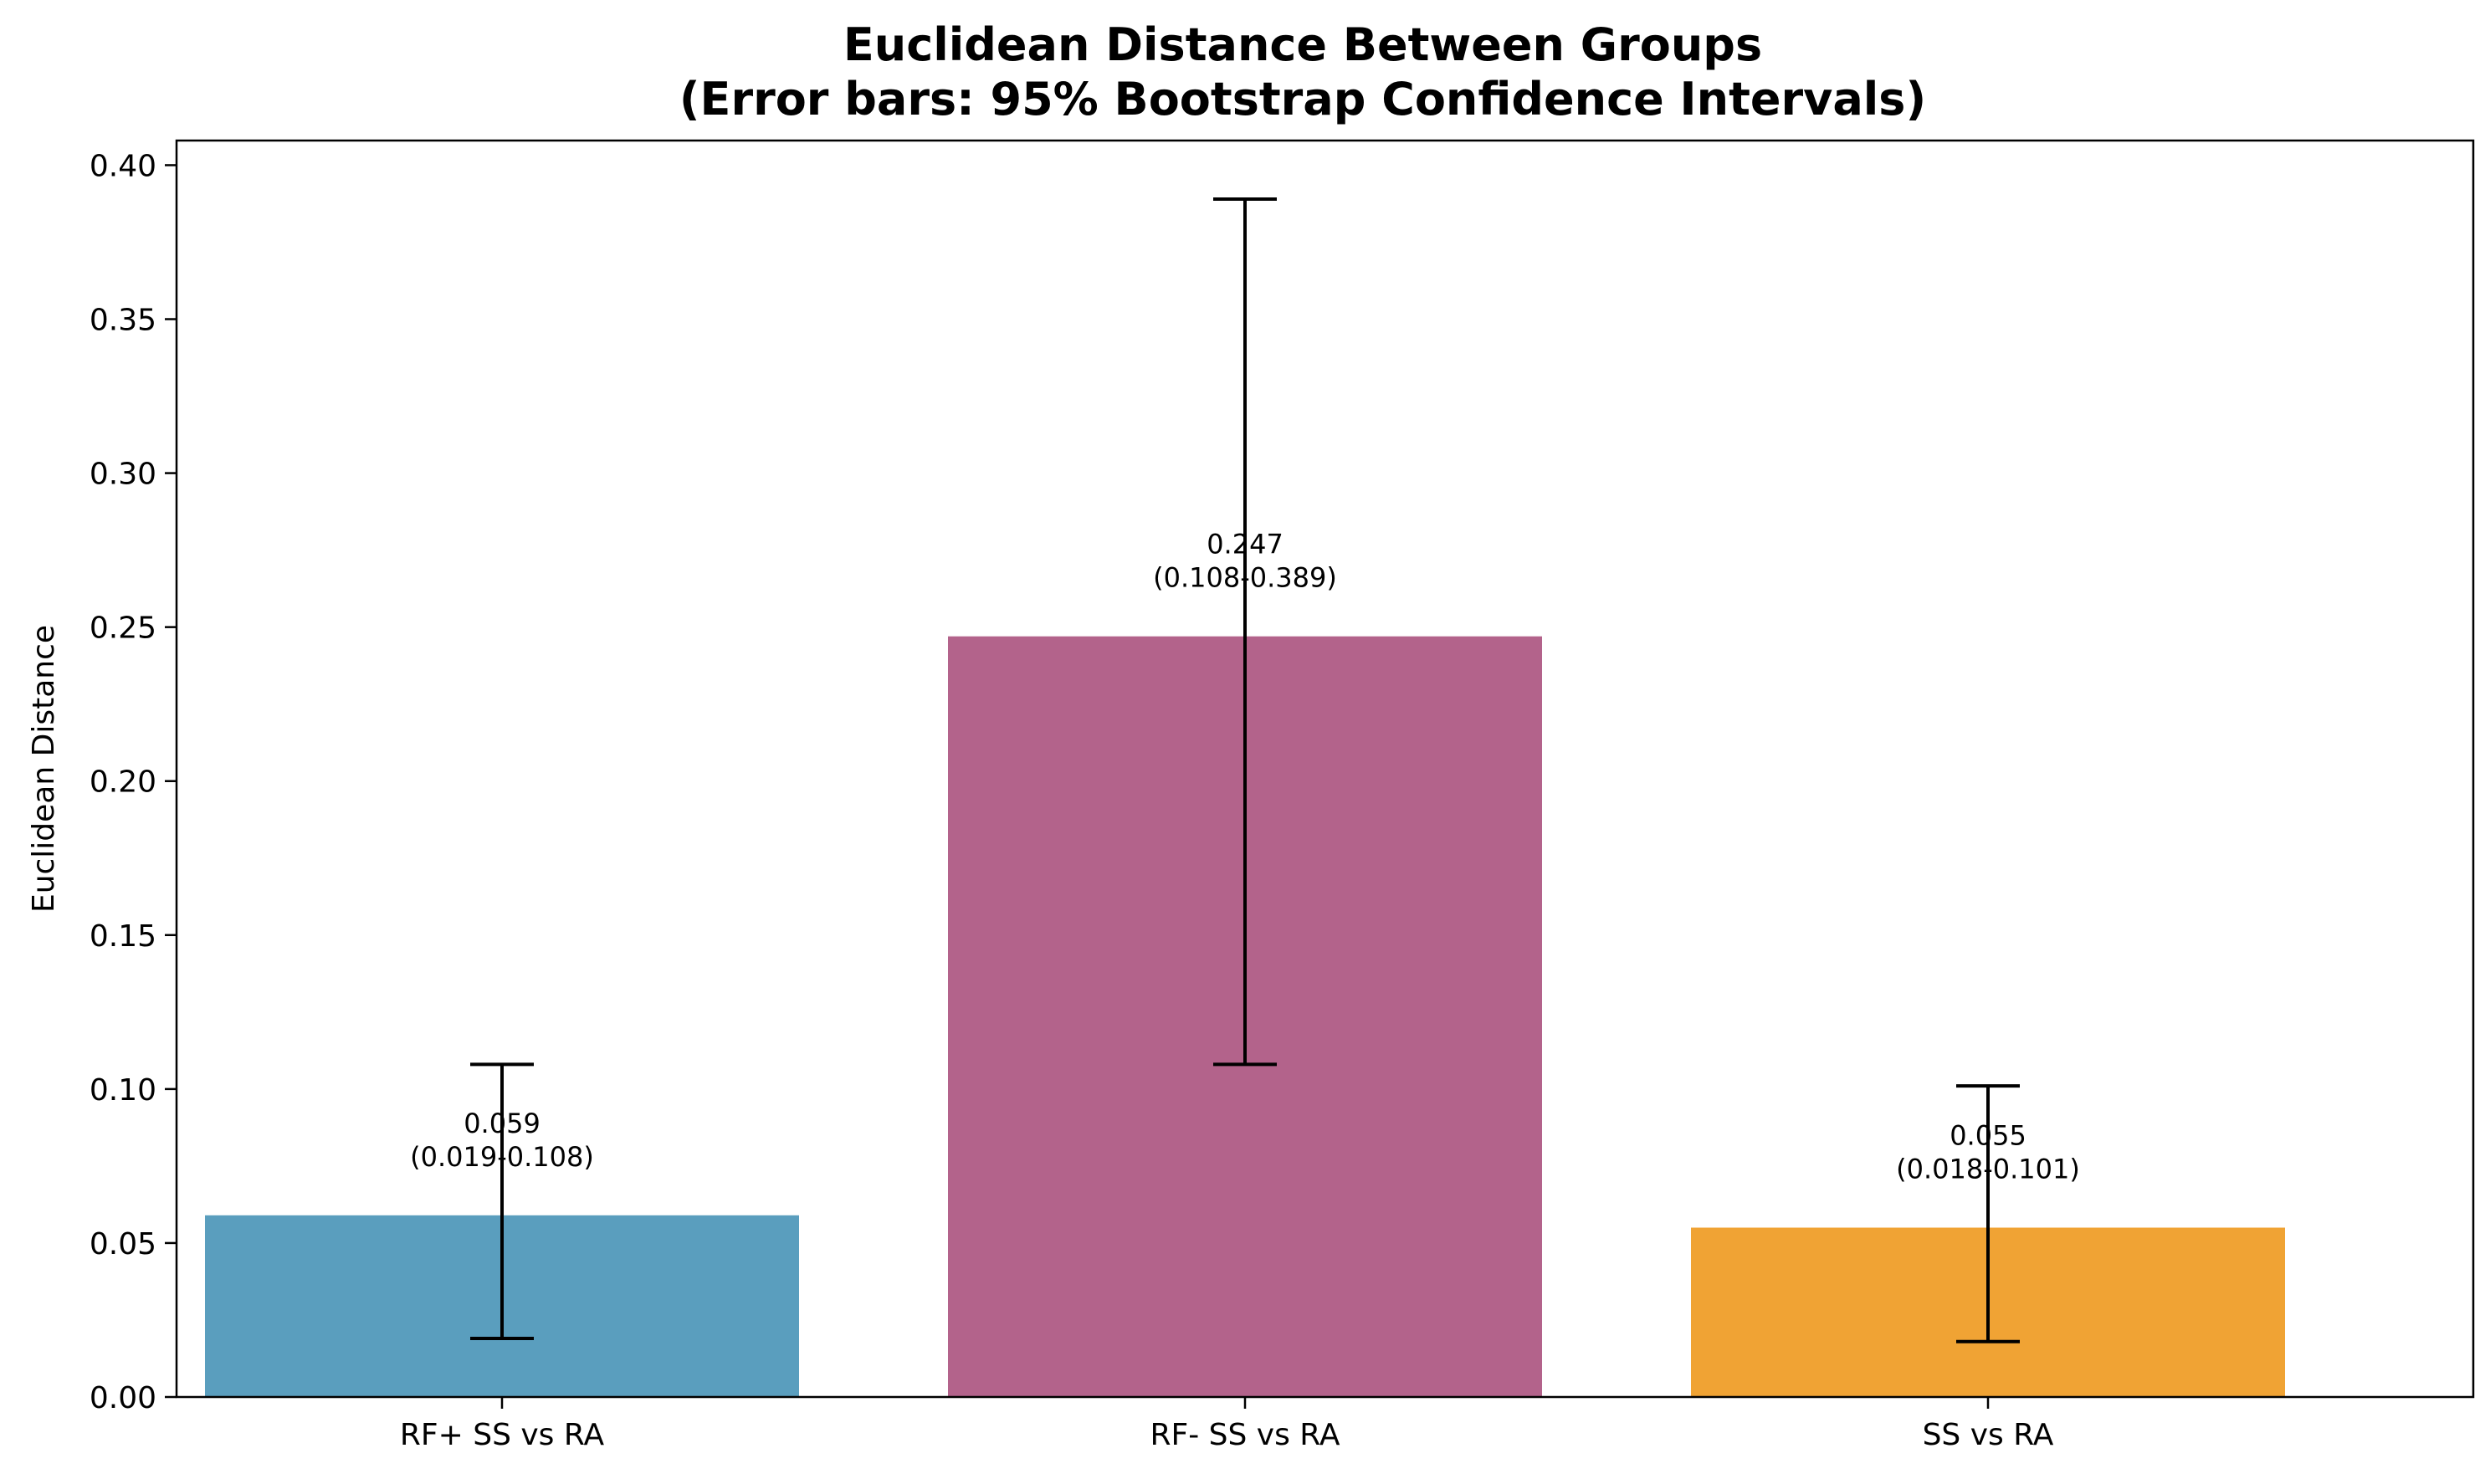  What do you see at coordinates (503, 1435) in the screenshot?
I see `x-tick-label-1: RF+ SS vs RA` at bounding box center [503, 1435].